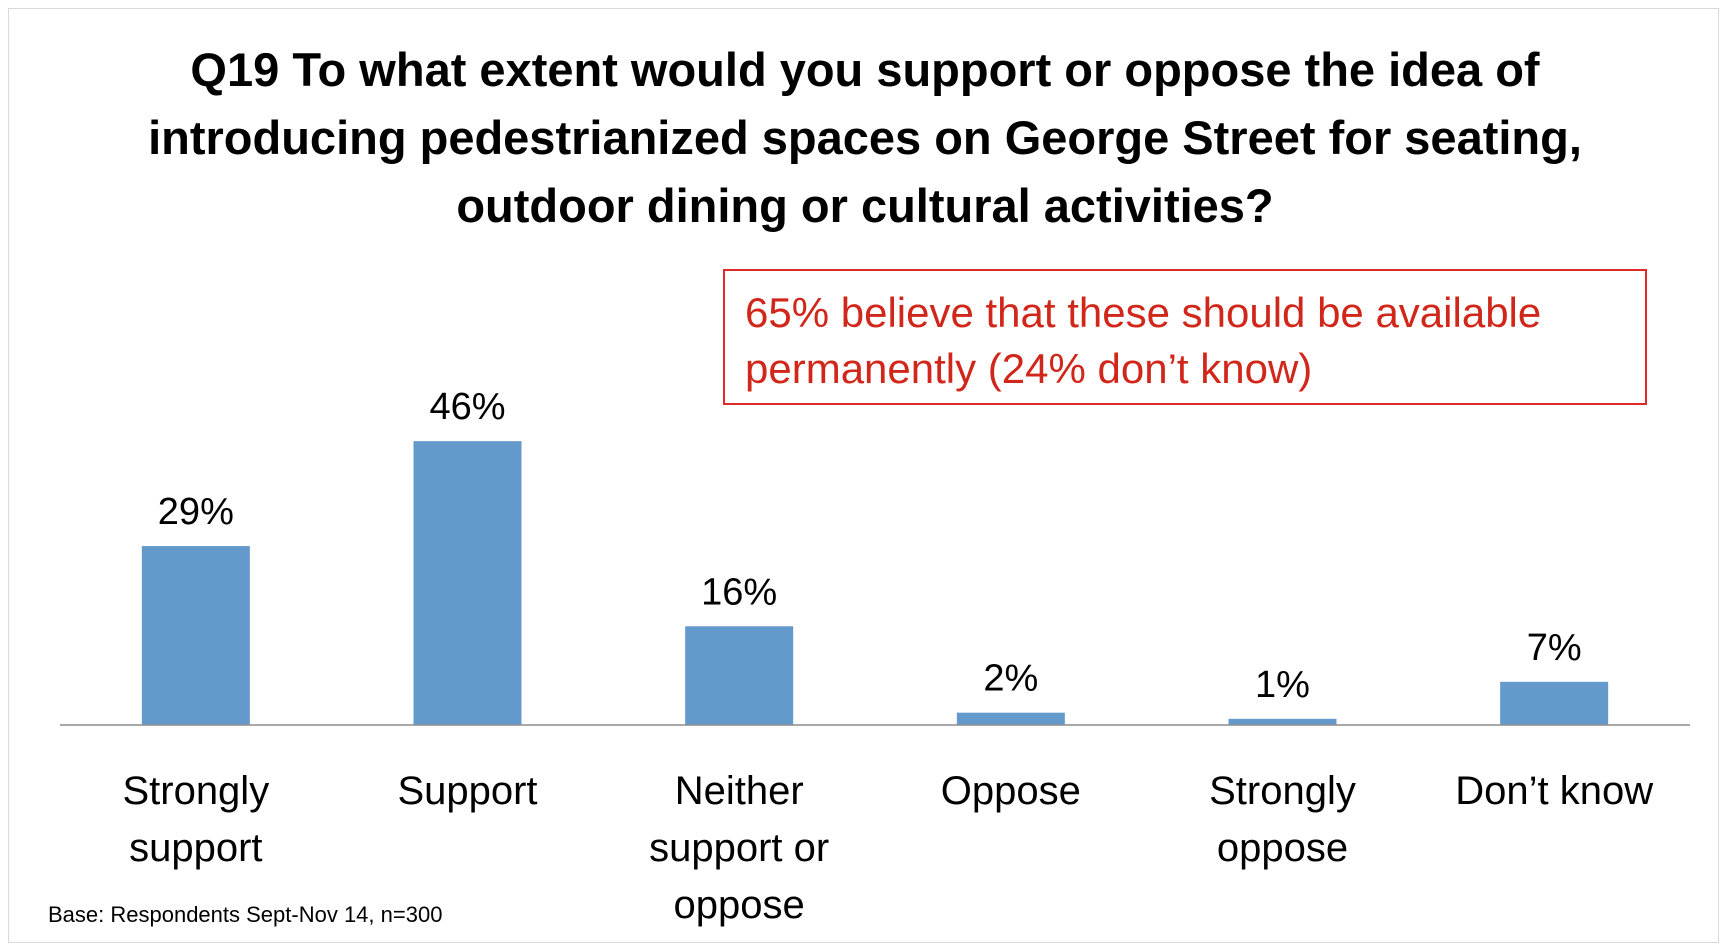  I want to click on data-label-2: 16%, so click(739, 592).